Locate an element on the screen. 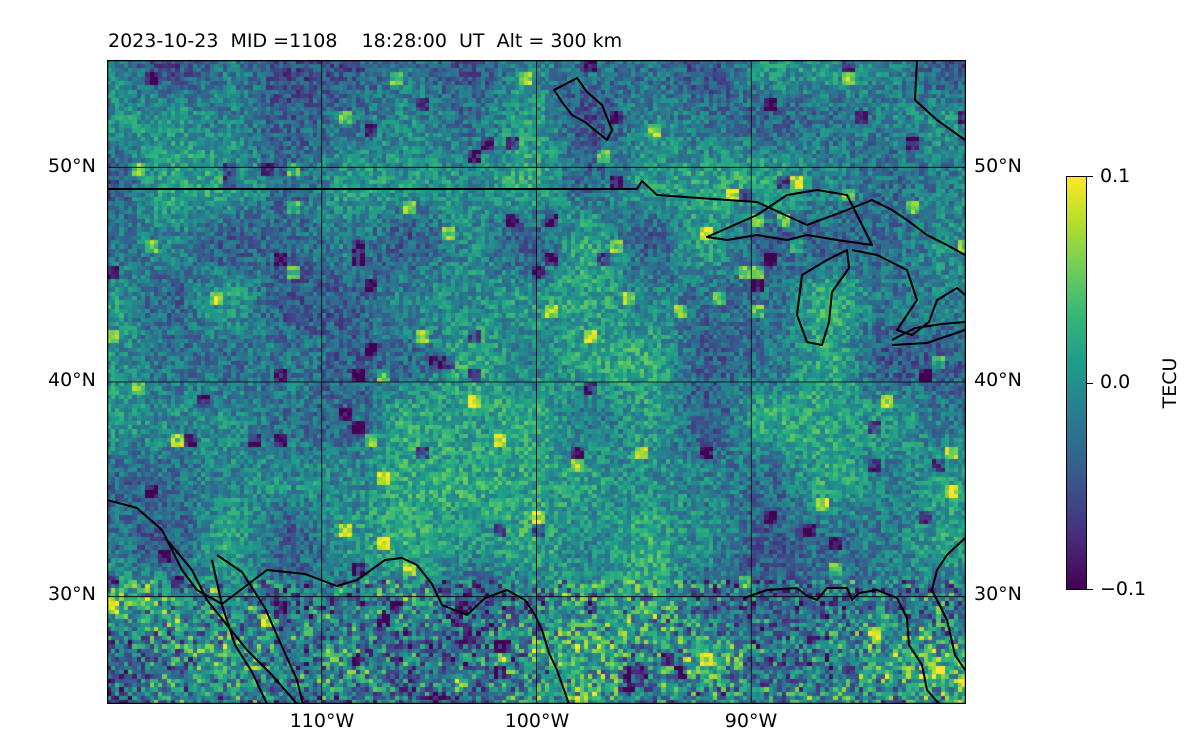 The width and height of the screenshot is (1200, 750). lon-label-90w: 90°W is located at coordinates (751, 721).